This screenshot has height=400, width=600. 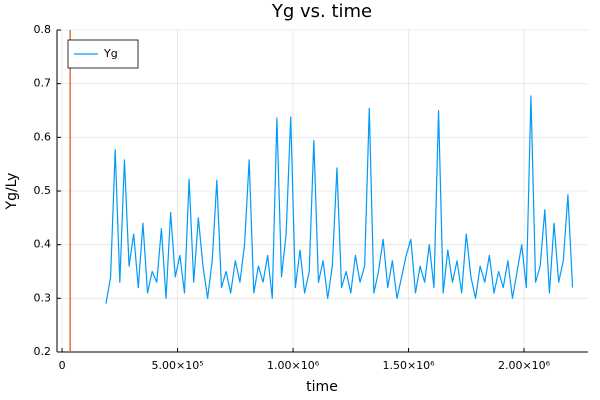 What do you see at coordinates (12, 192) in the screenshot?
I see `y-axis-label: Yg/Ly` at bounding box center [12, 192].